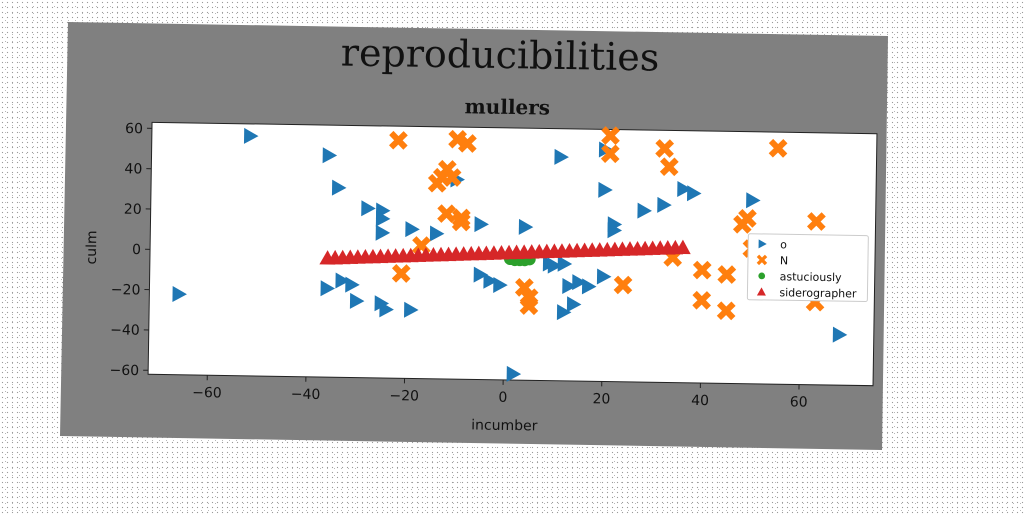  I want to click on x-tick-label: 40, so click(700, 401).